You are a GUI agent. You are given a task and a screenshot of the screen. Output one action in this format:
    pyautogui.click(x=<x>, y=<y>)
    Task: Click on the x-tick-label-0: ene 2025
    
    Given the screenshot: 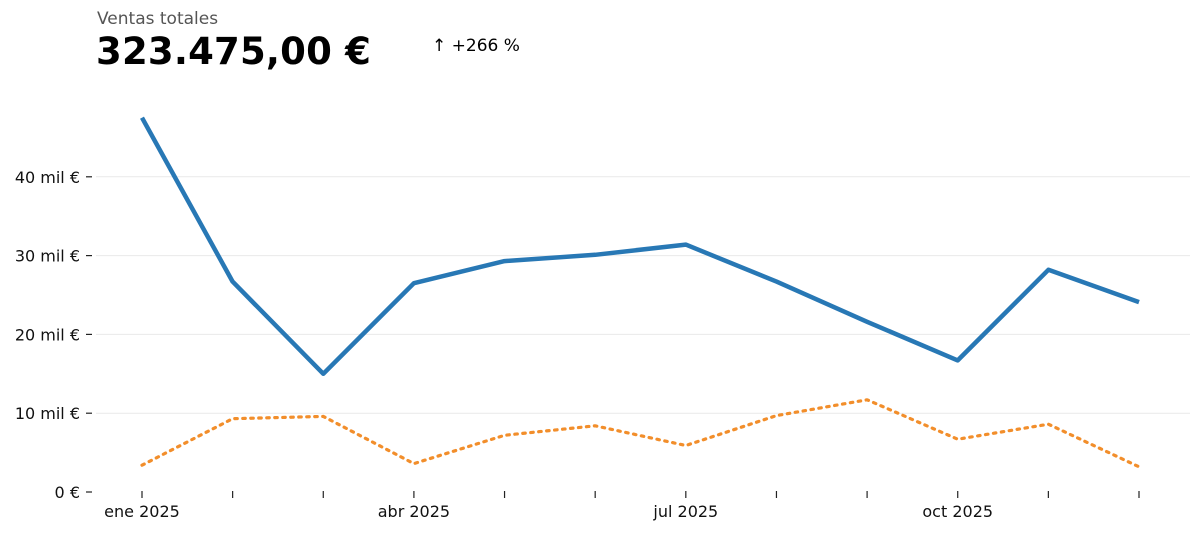 What is the action you would take?
    pyautogui.click(x=142, y=511)
    